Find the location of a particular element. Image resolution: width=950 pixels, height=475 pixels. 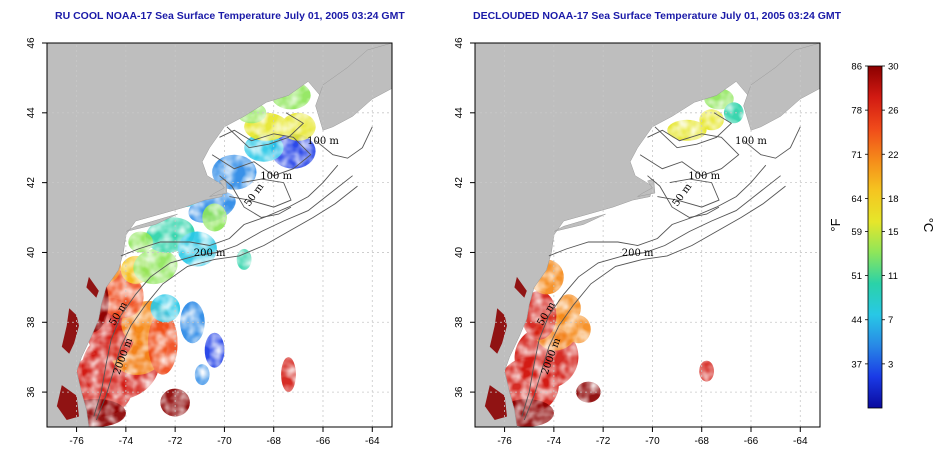

fahrenheit-tick-label: 37 is located at coordinates (856, 364).